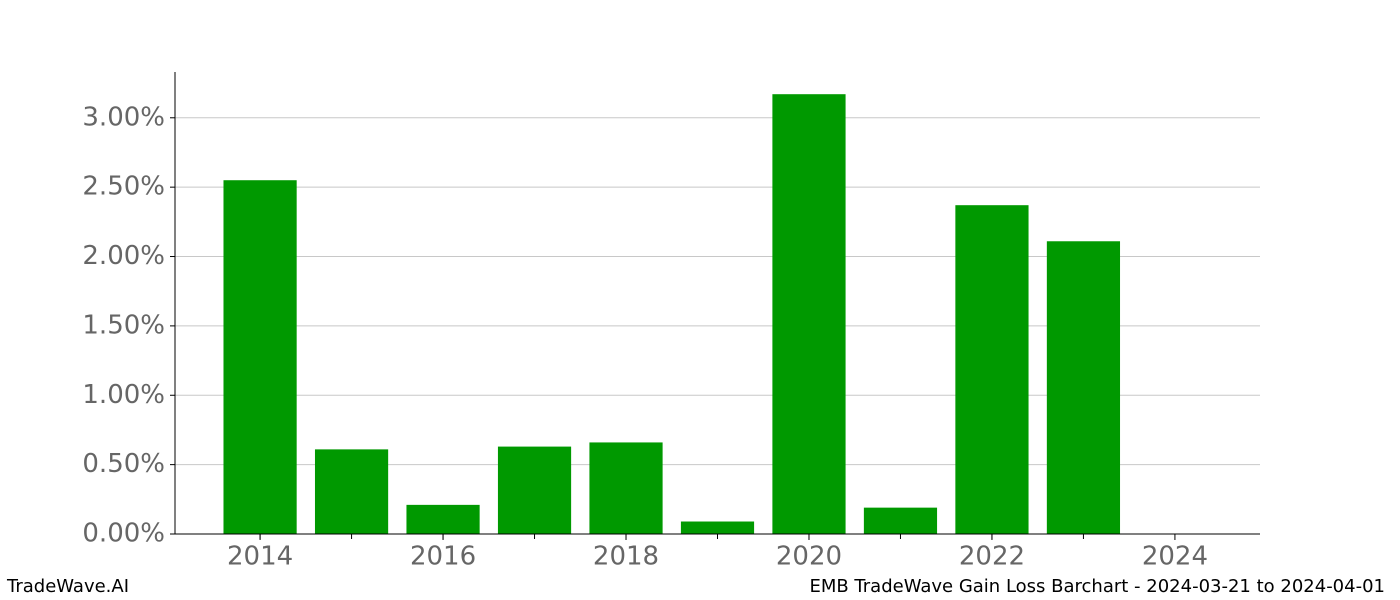 This screenshot has width=1400, height=600. Describe the element at coordinates (992, 557) in the screenshot. I see `x-tick-label: 2022` at that location.